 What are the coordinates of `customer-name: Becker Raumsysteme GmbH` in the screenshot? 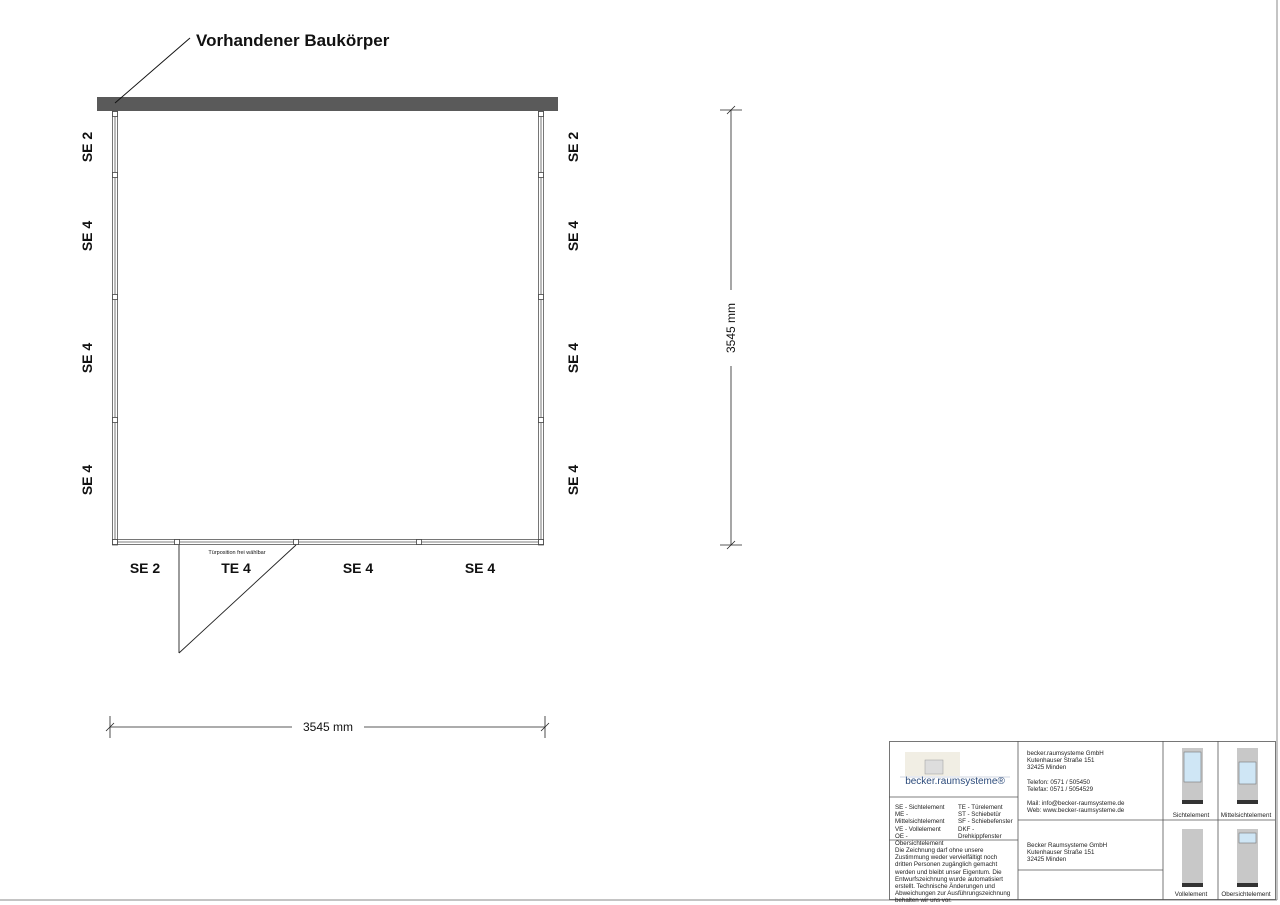 It's located at (1067, 845).